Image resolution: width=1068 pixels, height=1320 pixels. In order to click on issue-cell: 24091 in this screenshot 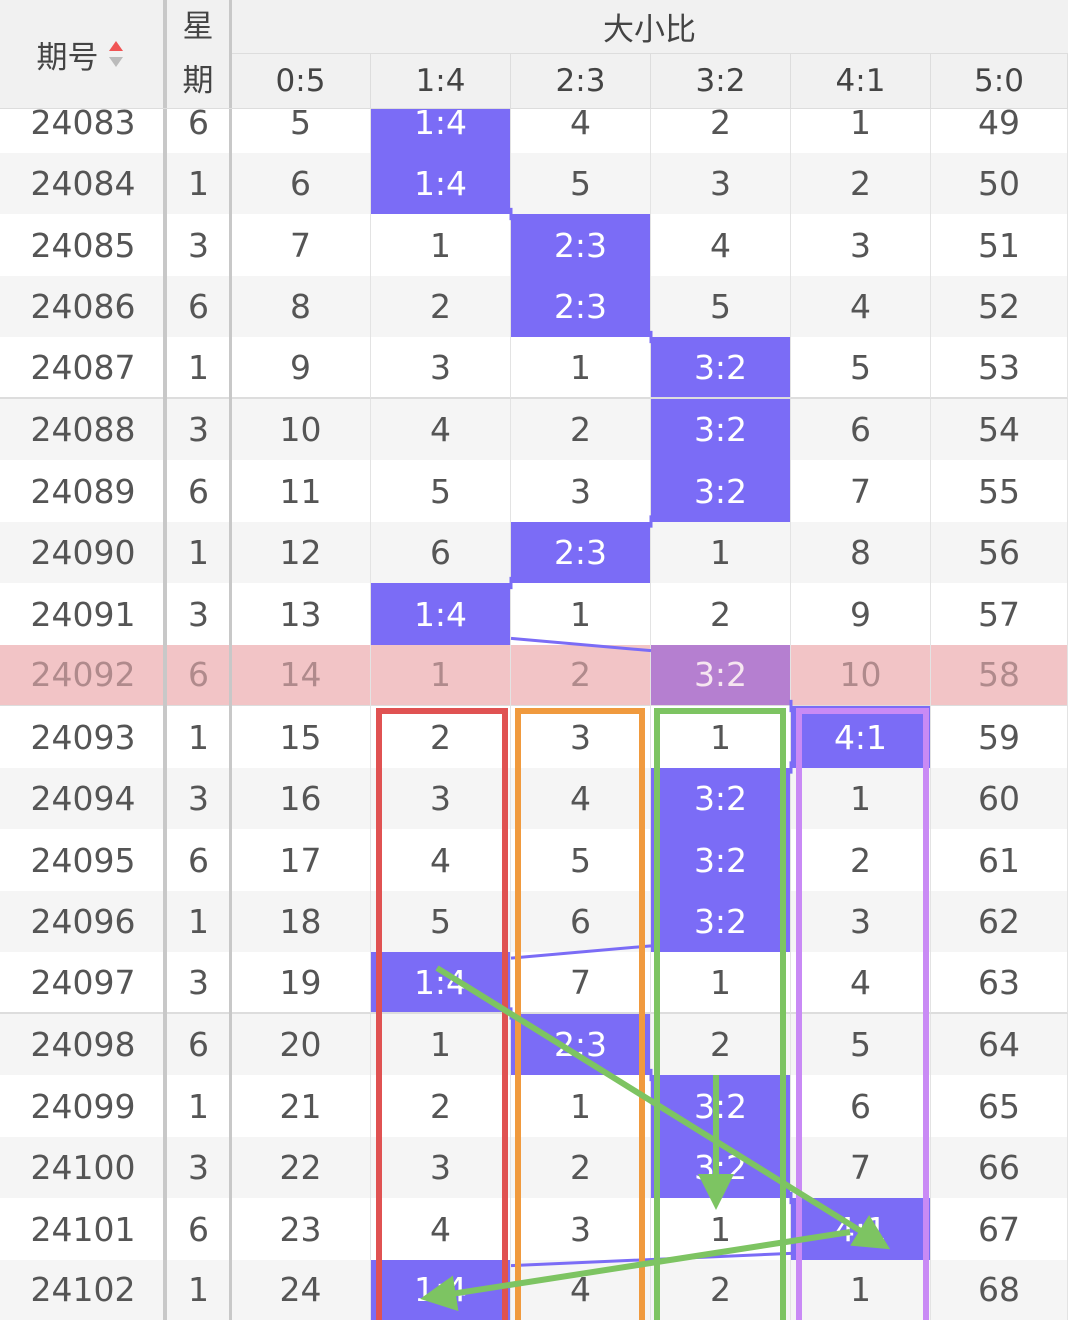, I will do `click(83, 614)`.